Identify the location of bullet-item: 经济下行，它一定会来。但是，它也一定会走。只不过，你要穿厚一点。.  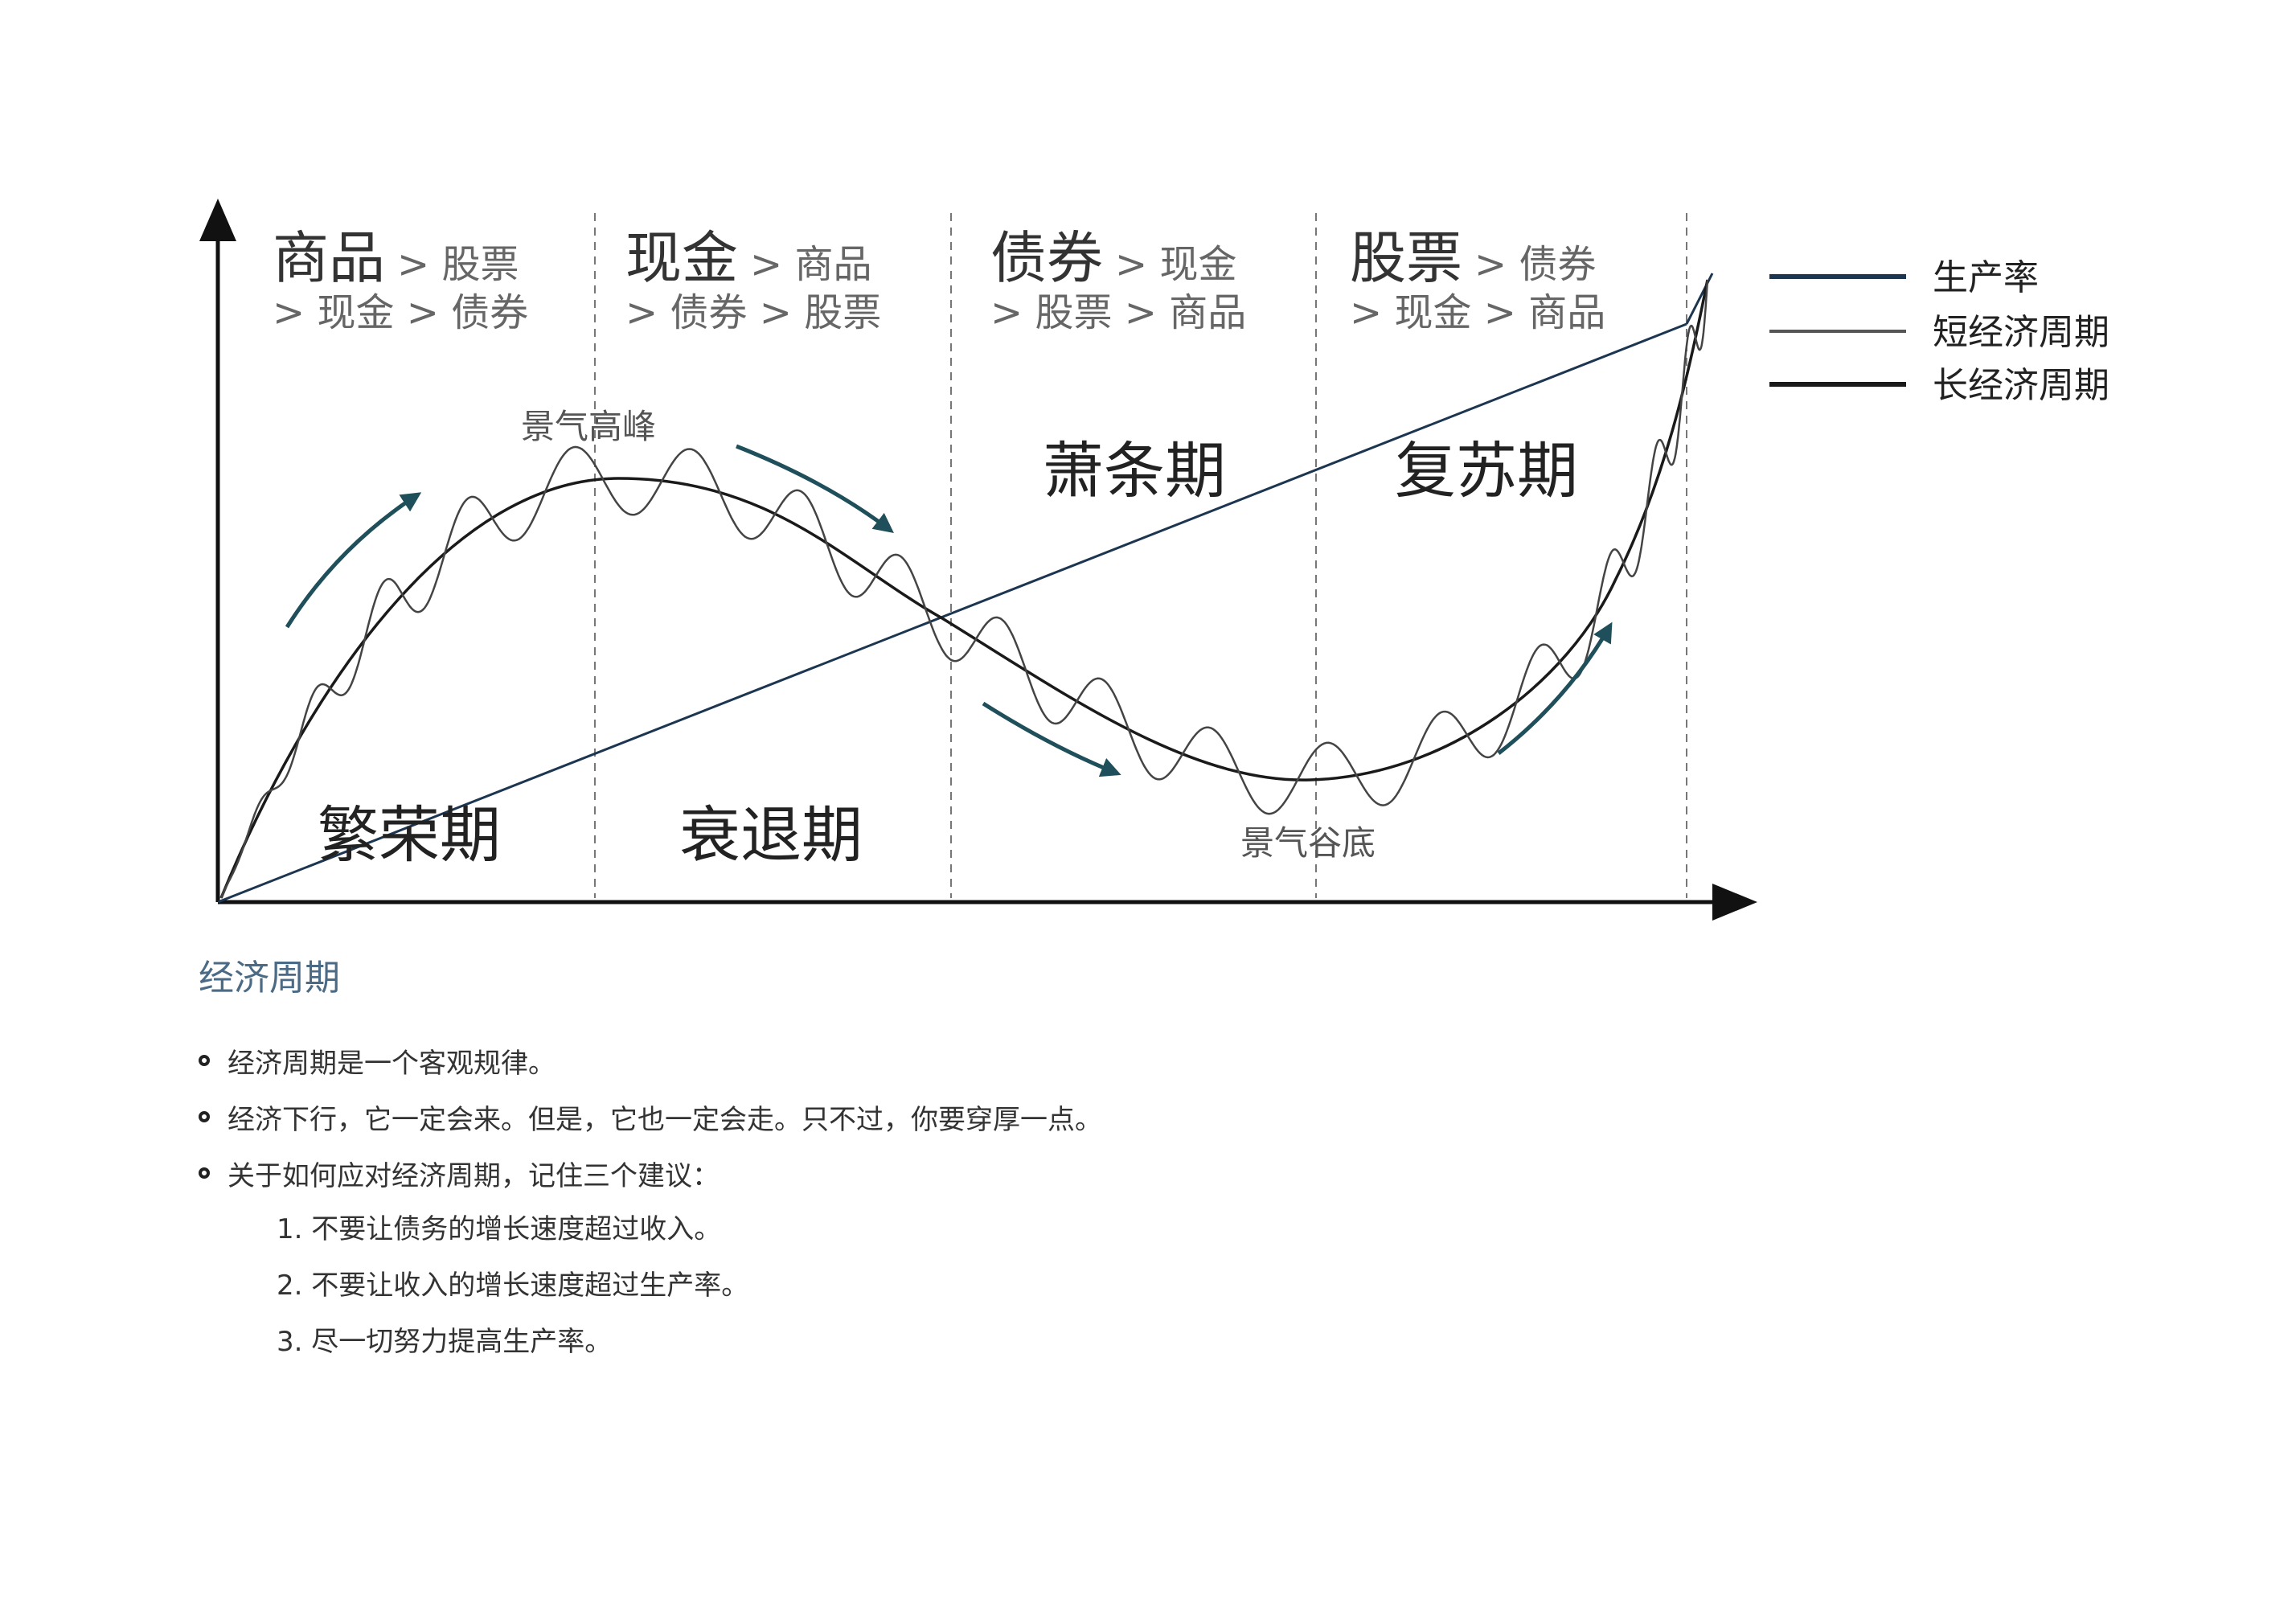
(650, 1117).